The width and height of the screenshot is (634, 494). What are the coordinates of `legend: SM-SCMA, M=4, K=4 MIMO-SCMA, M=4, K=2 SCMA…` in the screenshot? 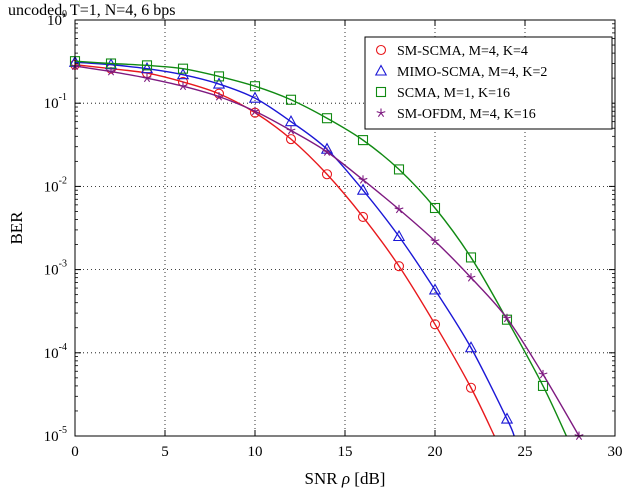 It's located at (488, 83).